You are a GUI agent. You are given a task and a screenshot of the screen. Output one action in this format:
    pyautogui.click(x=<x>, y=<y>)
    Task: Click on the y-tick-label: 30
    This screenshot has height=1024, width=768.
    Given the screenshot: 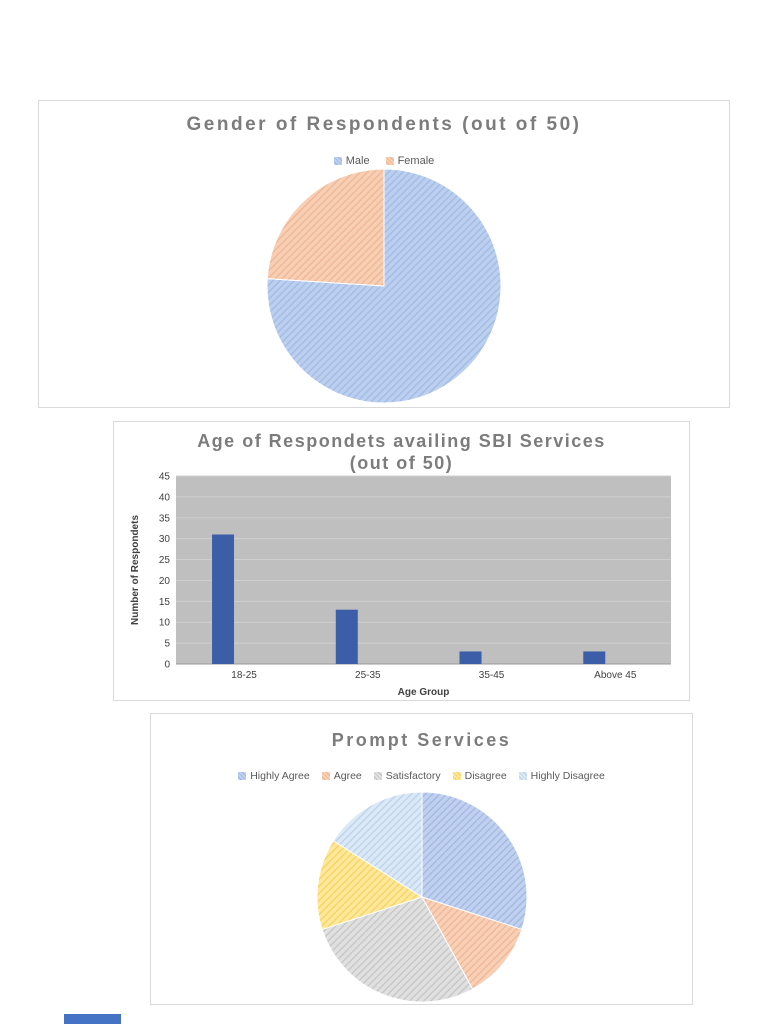 What is the action you would take?
    pyautogui.click(x=165, y=539)
    